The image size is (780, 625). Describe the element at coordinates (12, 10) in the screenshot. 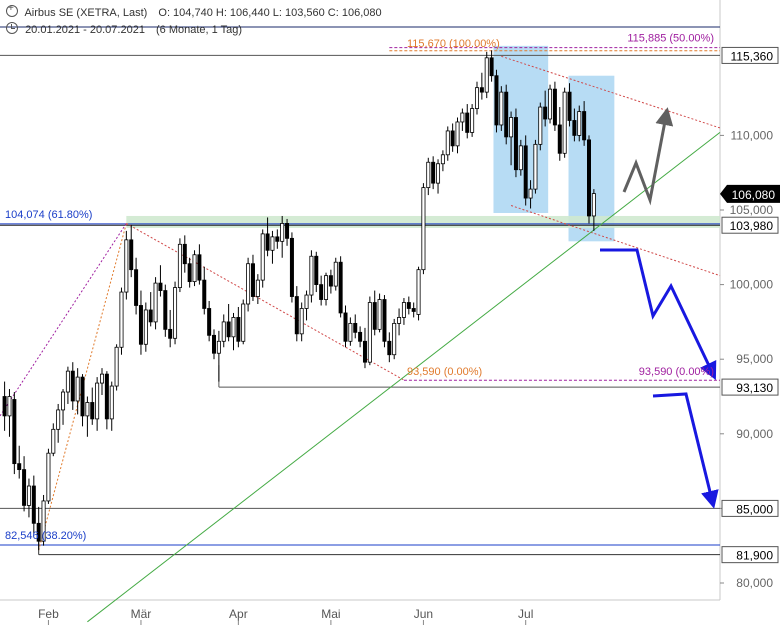

I see `add-indicator-icon` at that location.